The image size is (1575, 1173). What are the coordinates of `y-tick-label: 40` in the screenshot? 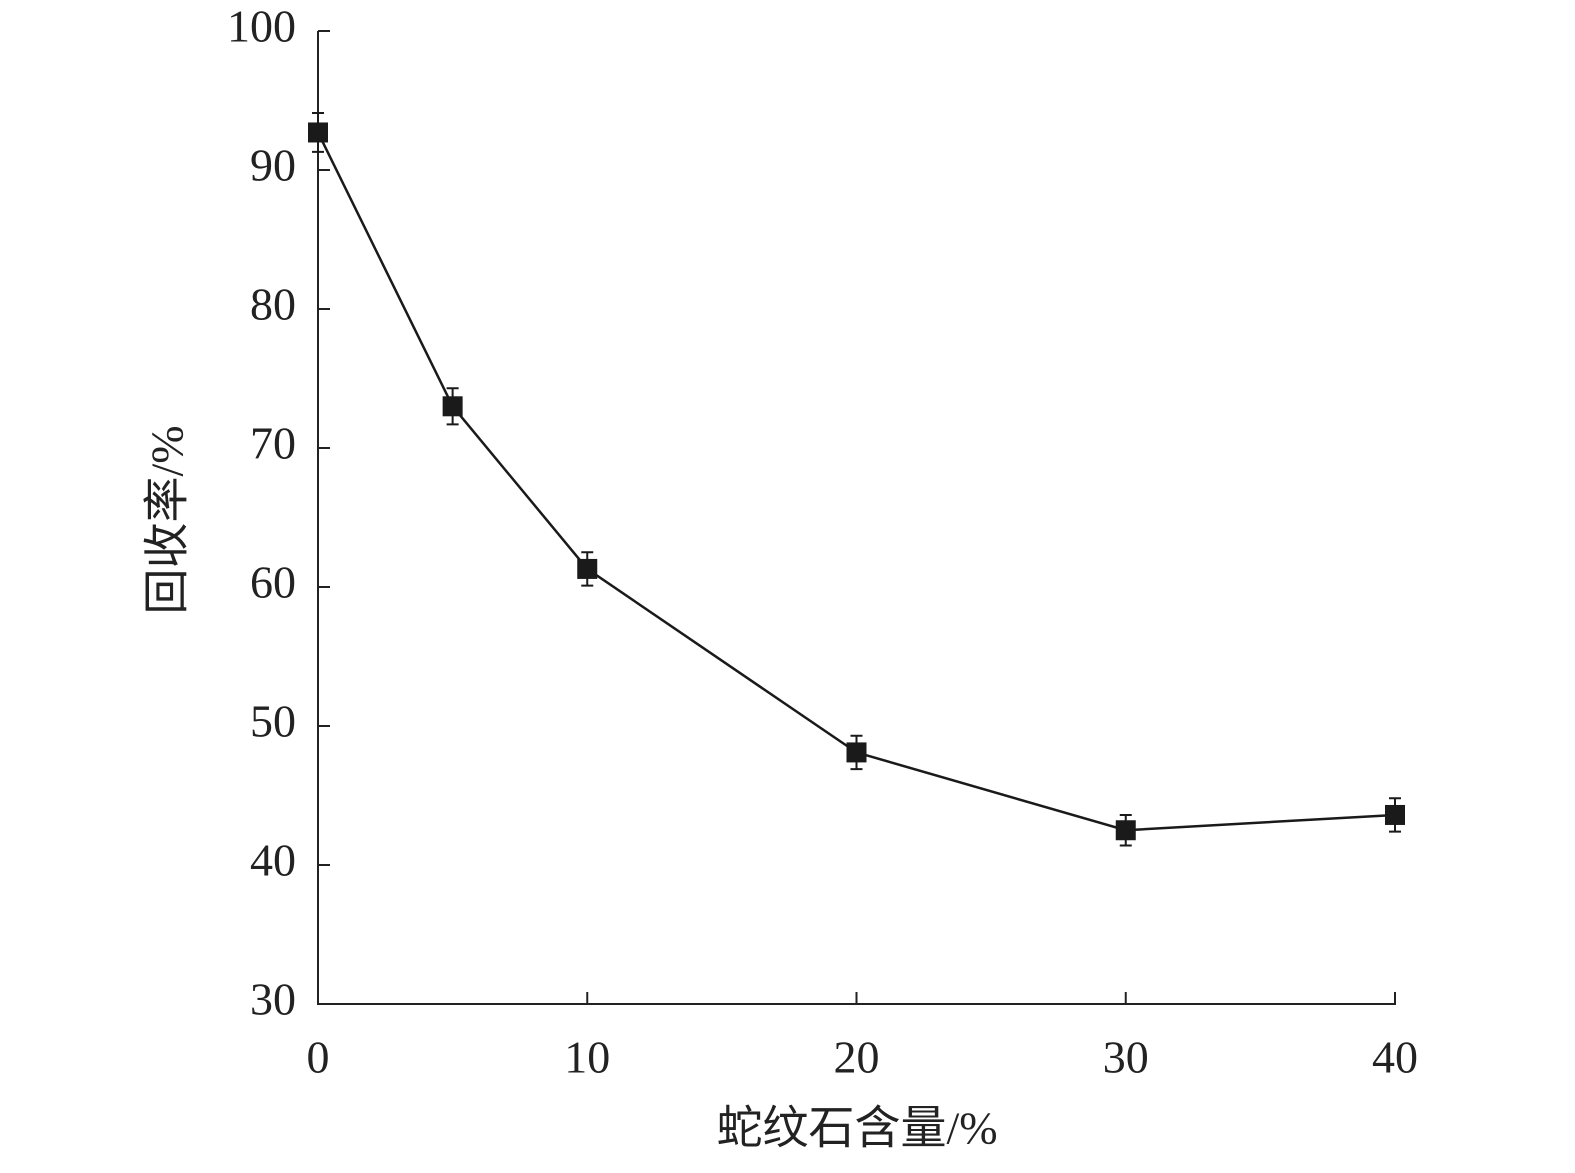 It's located at (273, 860).